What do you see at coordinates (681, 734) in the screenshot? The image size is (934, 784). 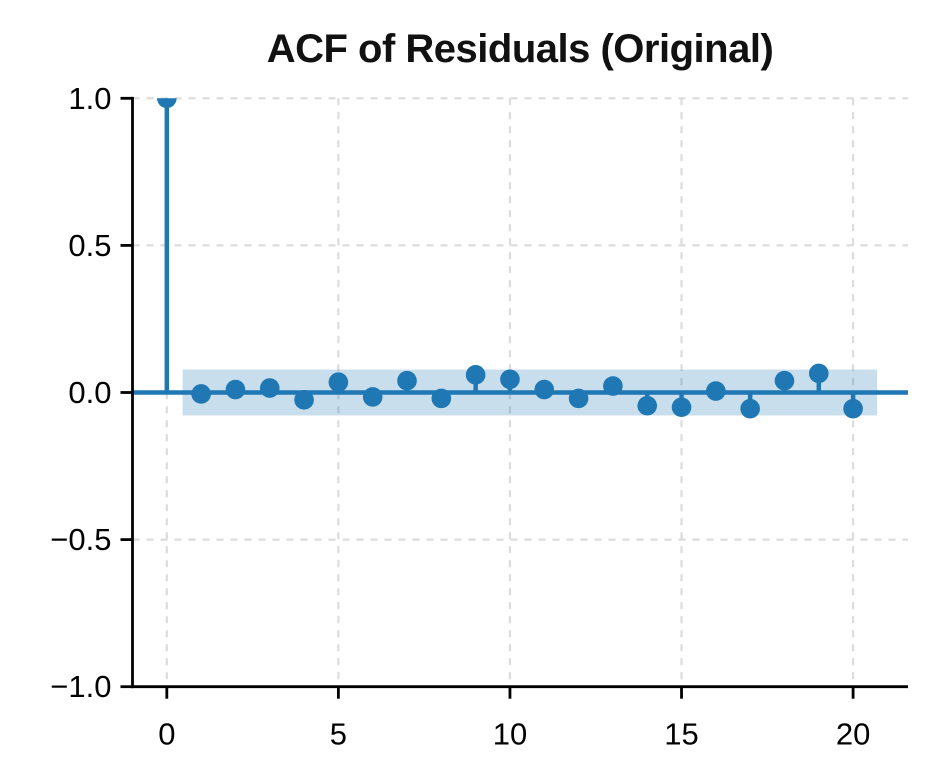 I see `x-tick-label-15: 15` at bounding box center [681, 734].